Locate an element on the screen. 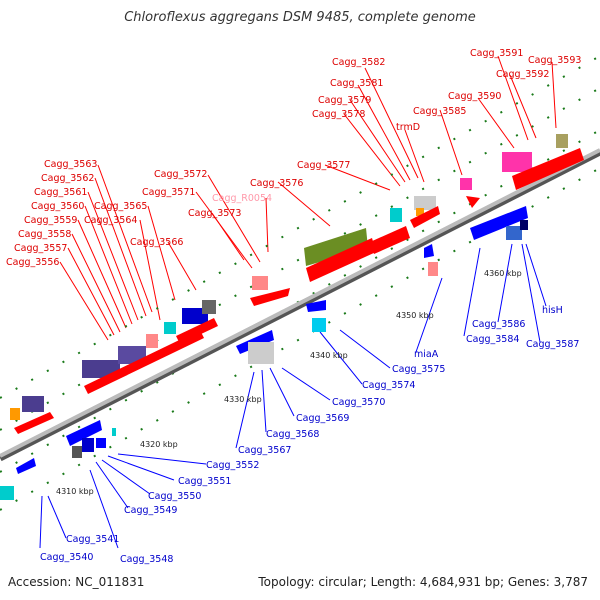 The height and width of the screenshot is (600, 600). gene-label: Cagg_3560 is located at coordinates (57, 206).